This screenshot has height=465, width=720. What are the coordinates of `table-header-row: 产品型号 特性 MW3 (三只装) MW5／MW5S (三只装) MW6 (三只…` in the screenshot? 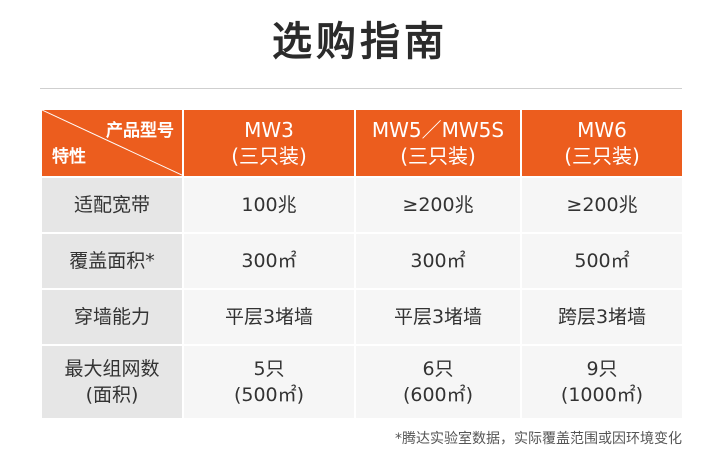 It's located at (362, 143).